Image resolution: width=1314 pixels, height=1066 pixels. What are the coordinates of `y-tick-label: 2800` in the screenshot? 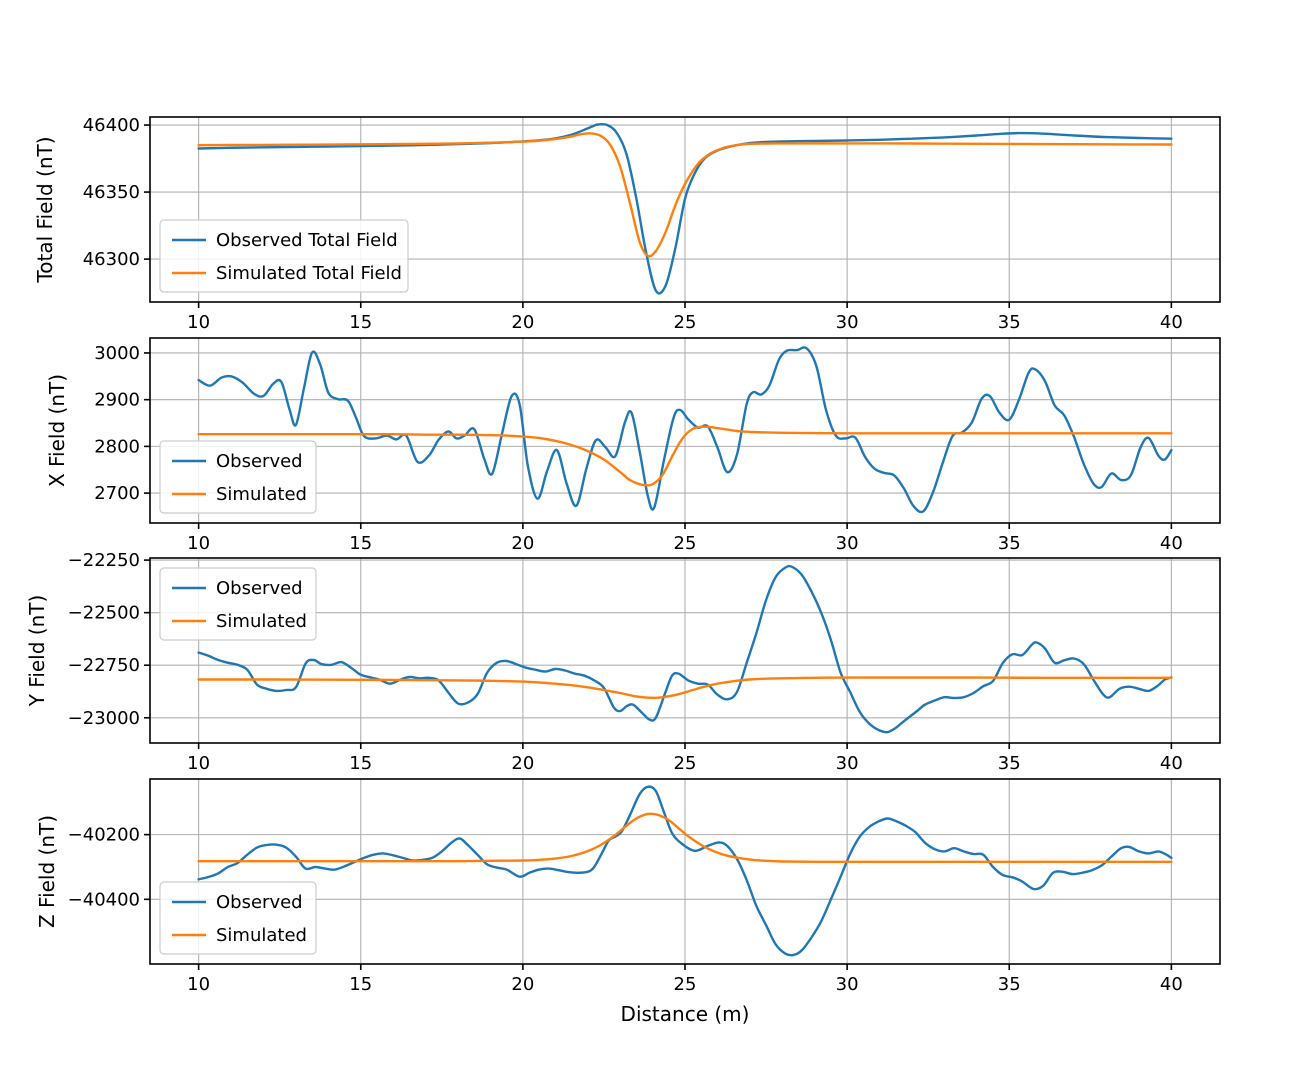 It's located at (117, 446).